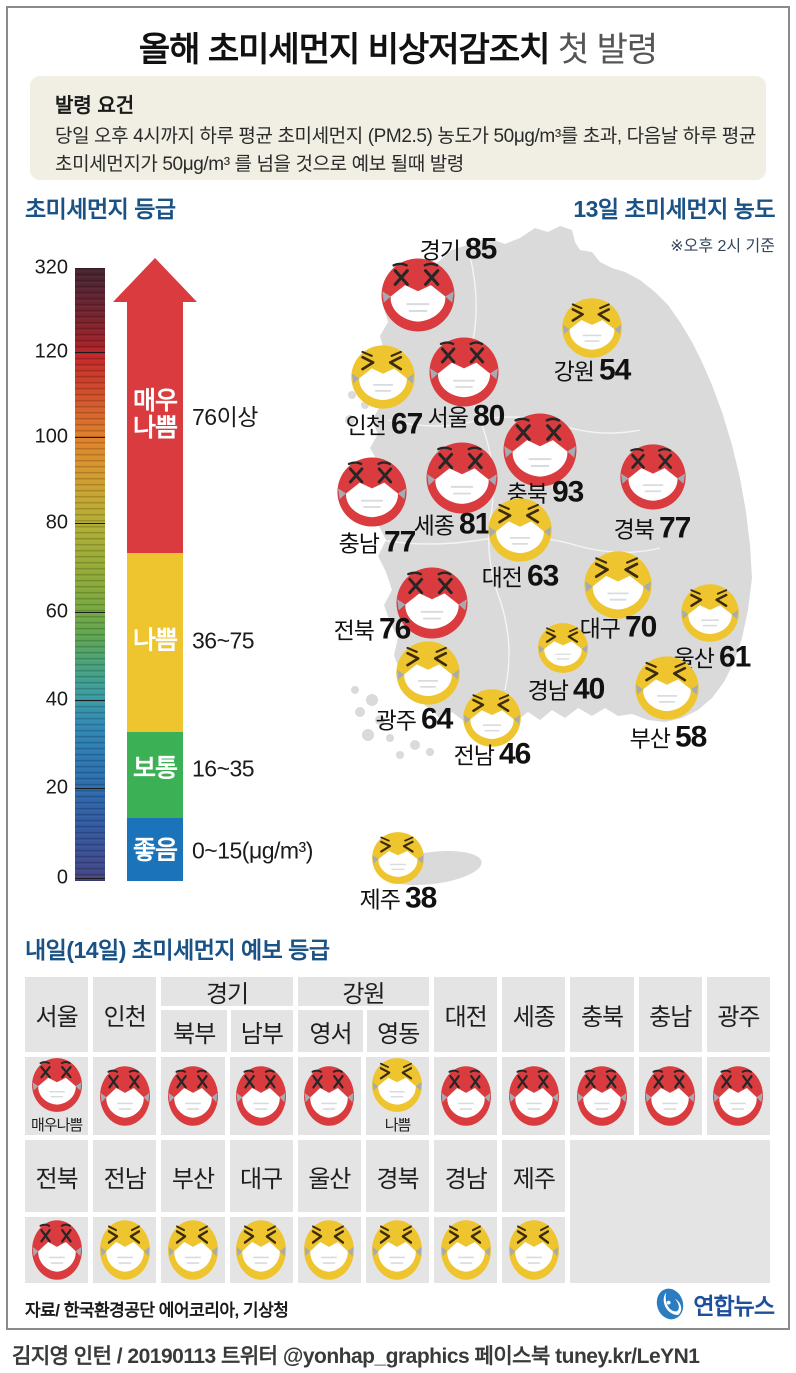 The image size is (796, 1373). I want to click on arrow-segment-good, so click(155, 849).